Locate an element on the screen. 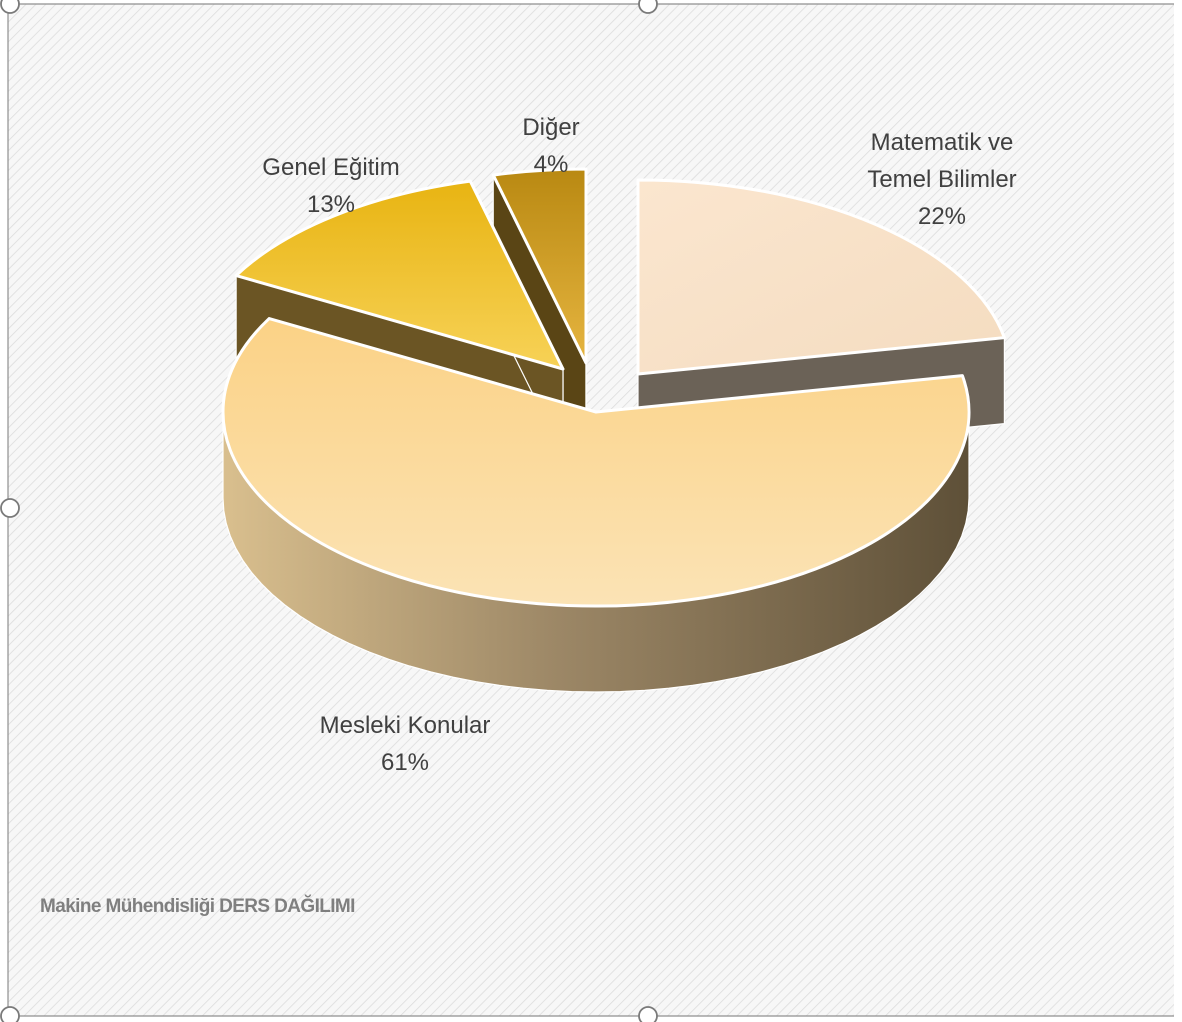 The image size is (1182, 1022). resize-handle-bottom-left is located at coordinates (10, 1014).